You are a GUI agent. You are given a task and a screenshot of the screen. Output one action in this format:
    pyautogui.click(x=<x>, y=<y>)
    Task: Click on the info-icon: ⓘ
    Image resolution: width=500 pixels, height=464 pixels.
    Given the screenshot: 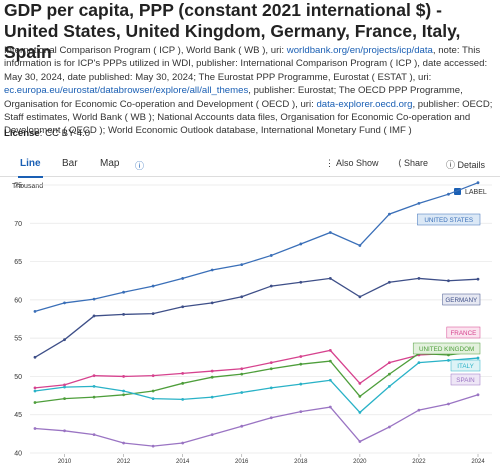 What is the action you would take?
    pyautogui.click(x=140, y=166)
    